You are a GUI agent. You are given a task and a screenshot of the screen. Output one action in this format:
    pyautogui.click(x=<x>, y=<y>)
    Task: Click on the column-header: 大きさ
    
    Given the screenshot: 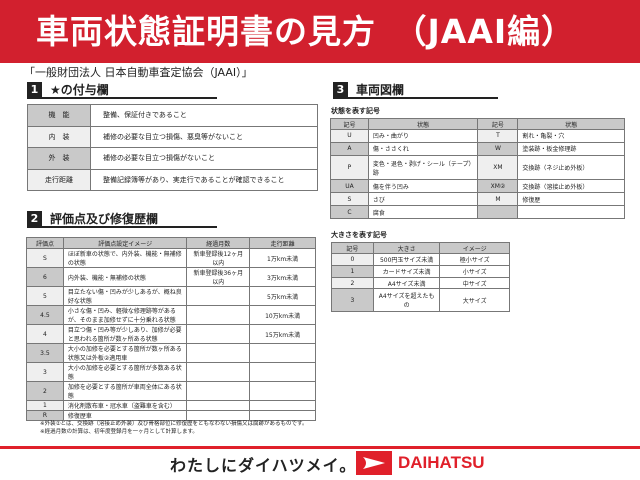 What is the action you would take?
    pyautogui.click(x=406, y=248)
    